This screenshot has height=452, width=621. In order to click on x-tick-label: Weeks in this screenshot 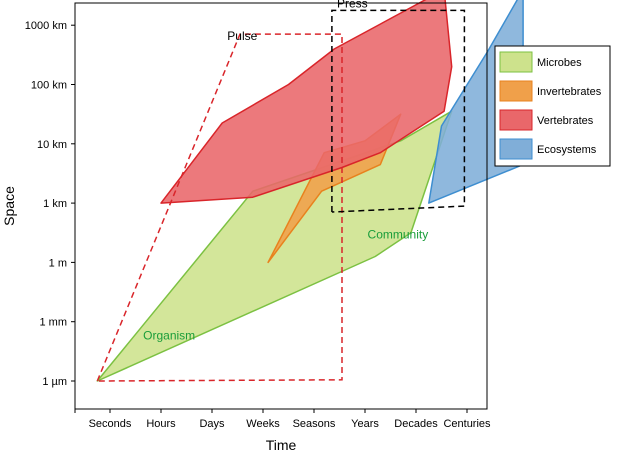, I will do `click(263, 424)`.